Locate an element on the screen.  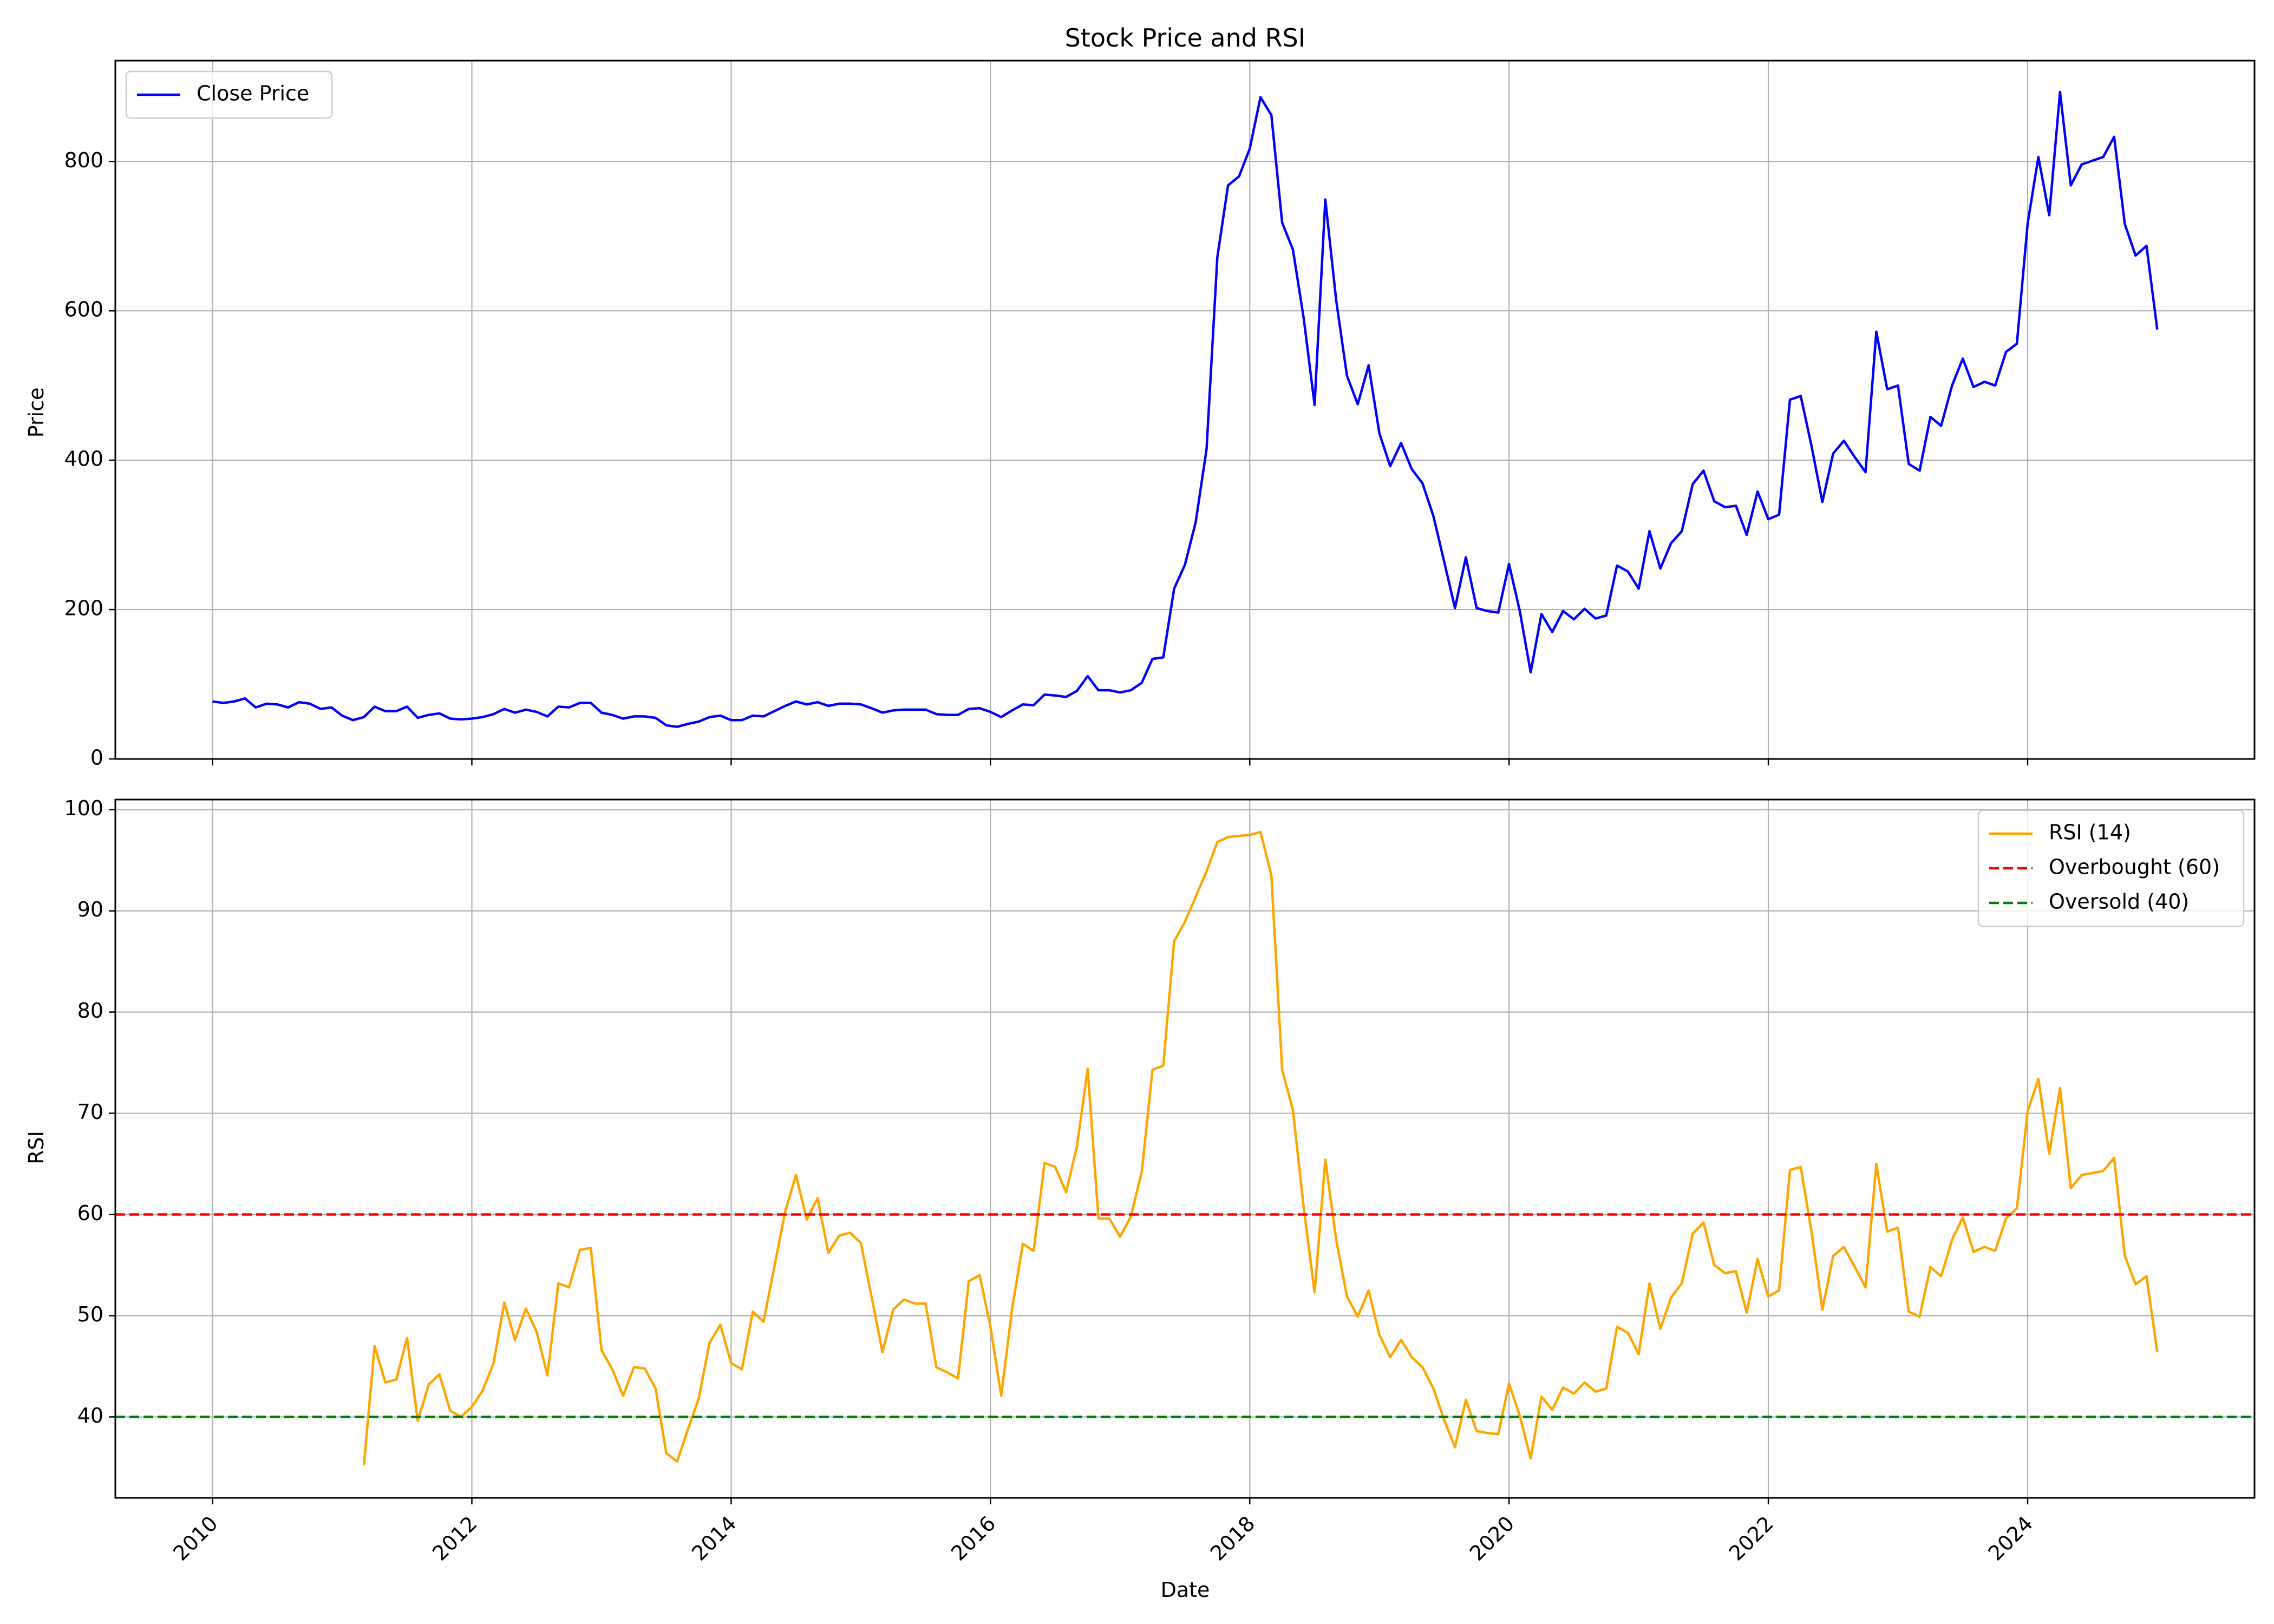
y-tick-label: 40 is located at coordinates (90, 1415).